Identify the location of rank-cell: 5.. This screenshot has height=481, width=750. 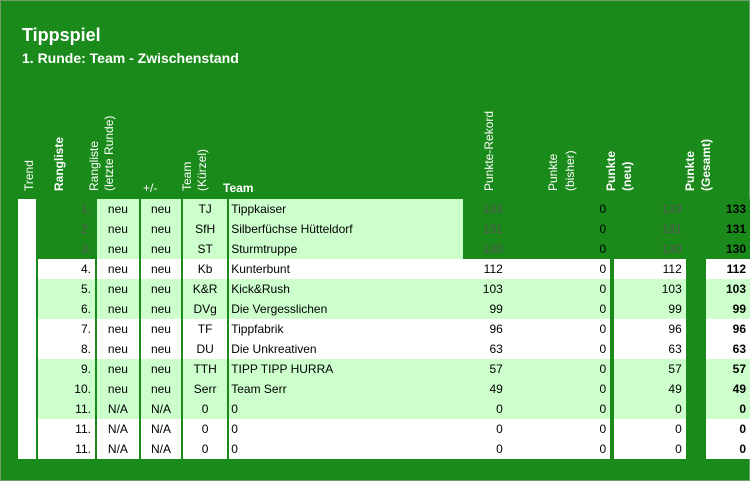
(66, 289).